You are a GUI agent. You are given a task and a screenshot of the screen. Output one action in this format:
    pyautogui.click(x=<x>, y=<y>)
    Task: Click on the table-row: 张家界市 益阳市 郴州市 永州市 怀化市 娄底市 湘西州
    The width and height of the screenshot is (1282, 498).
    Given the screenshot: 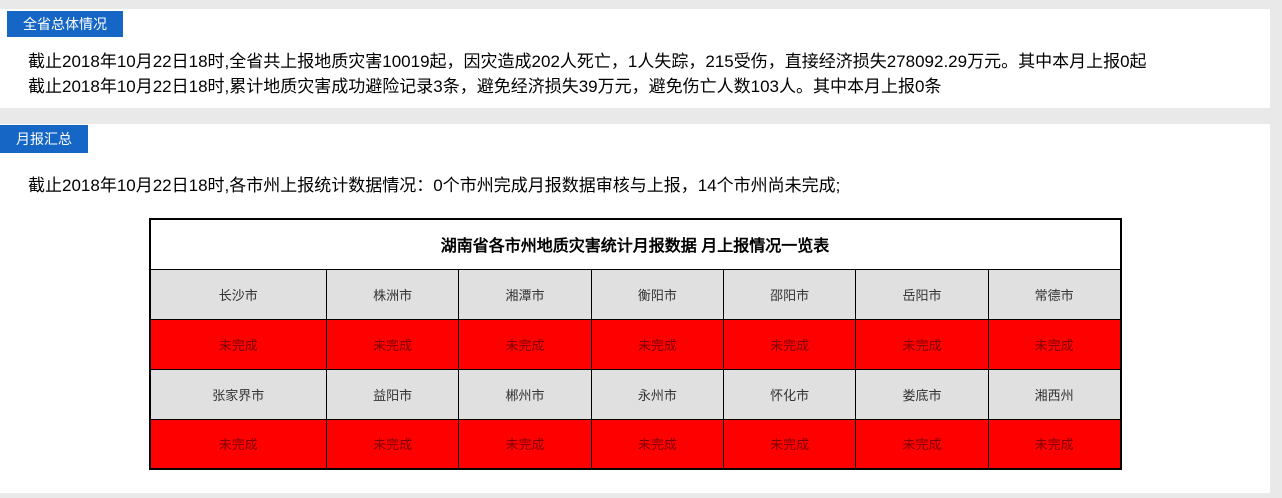 What is the action you would take?
    pyautogui.click(x=635, y=394)
    